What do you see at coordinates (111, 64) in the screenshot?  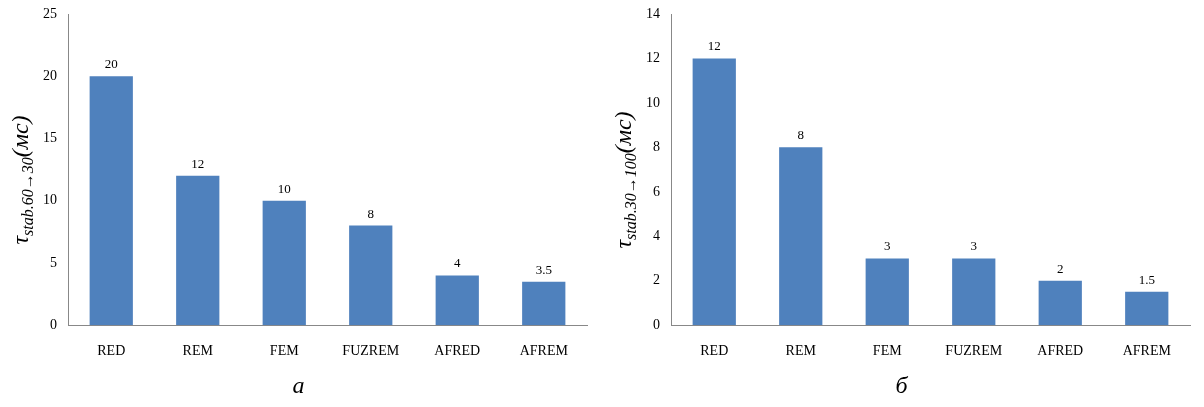 I see `data-label: 20` at bounding box center [111, 64].